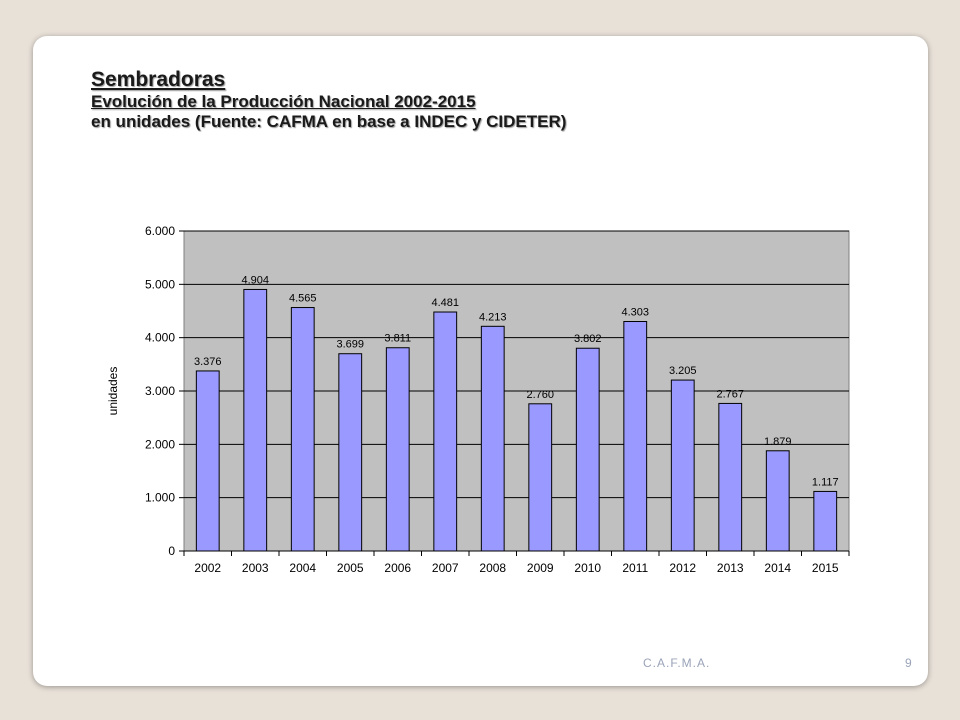 The height and width of the screenshot is (720, 960). Describe the element at coordinates (160, 231) in the screenshot. I see `y-tick-label: 6.000` at that location.